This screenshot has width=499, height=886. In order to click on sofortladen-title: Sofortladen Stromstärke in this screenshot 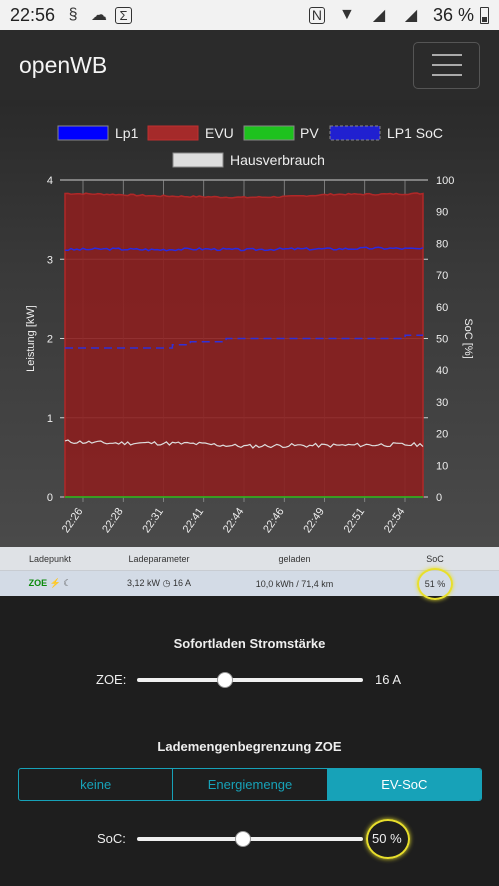, I will do `click(249, 643)`.